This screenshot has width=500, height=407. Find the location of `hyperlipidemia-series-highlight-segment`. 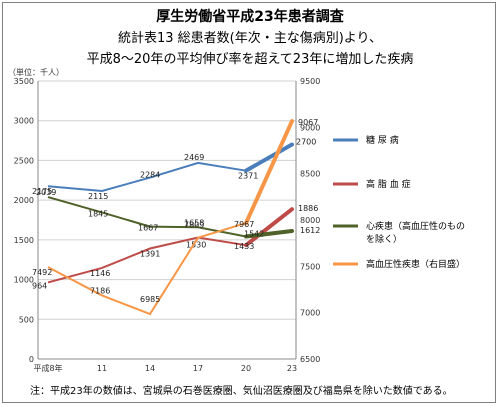

hyperlipidemia-series-highlight-segment is located at coordinates (269, 227).